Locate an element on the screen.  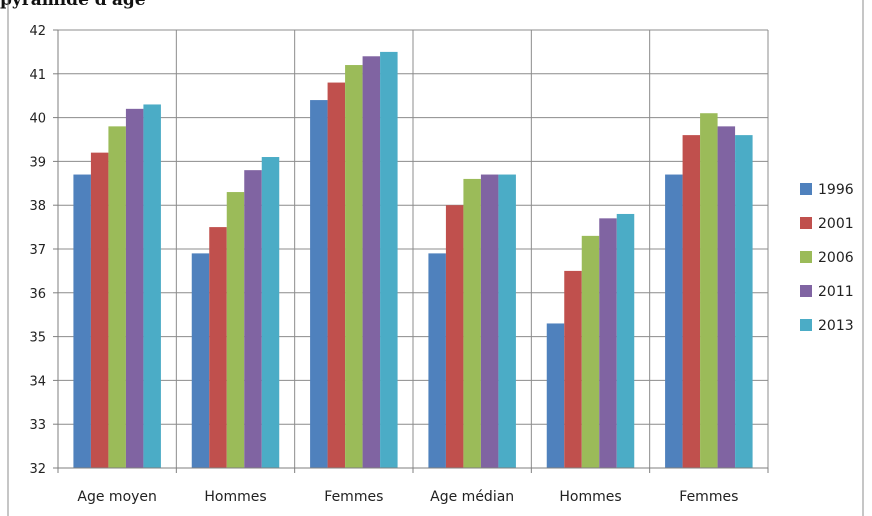
legend-swatch-1996 is located at coordinates (806, 189).